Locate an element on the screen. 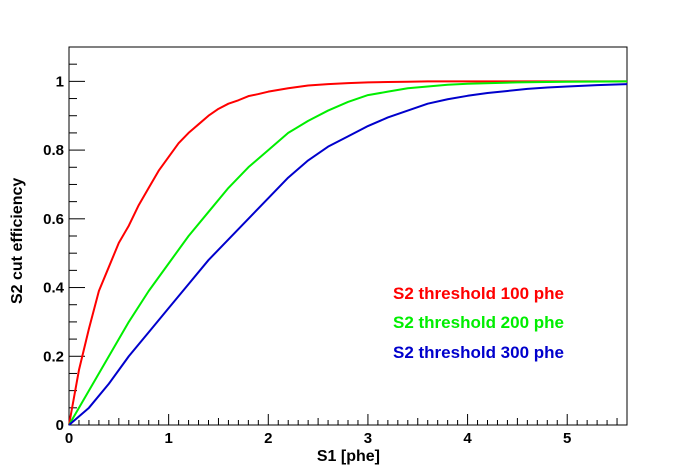  y-tick-label: 1 is located at coordinates (60, 81).